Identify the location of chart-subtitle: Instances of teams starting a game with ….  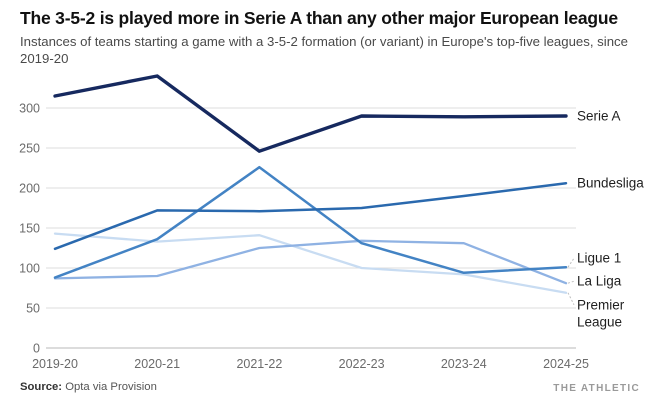
(324, 50).